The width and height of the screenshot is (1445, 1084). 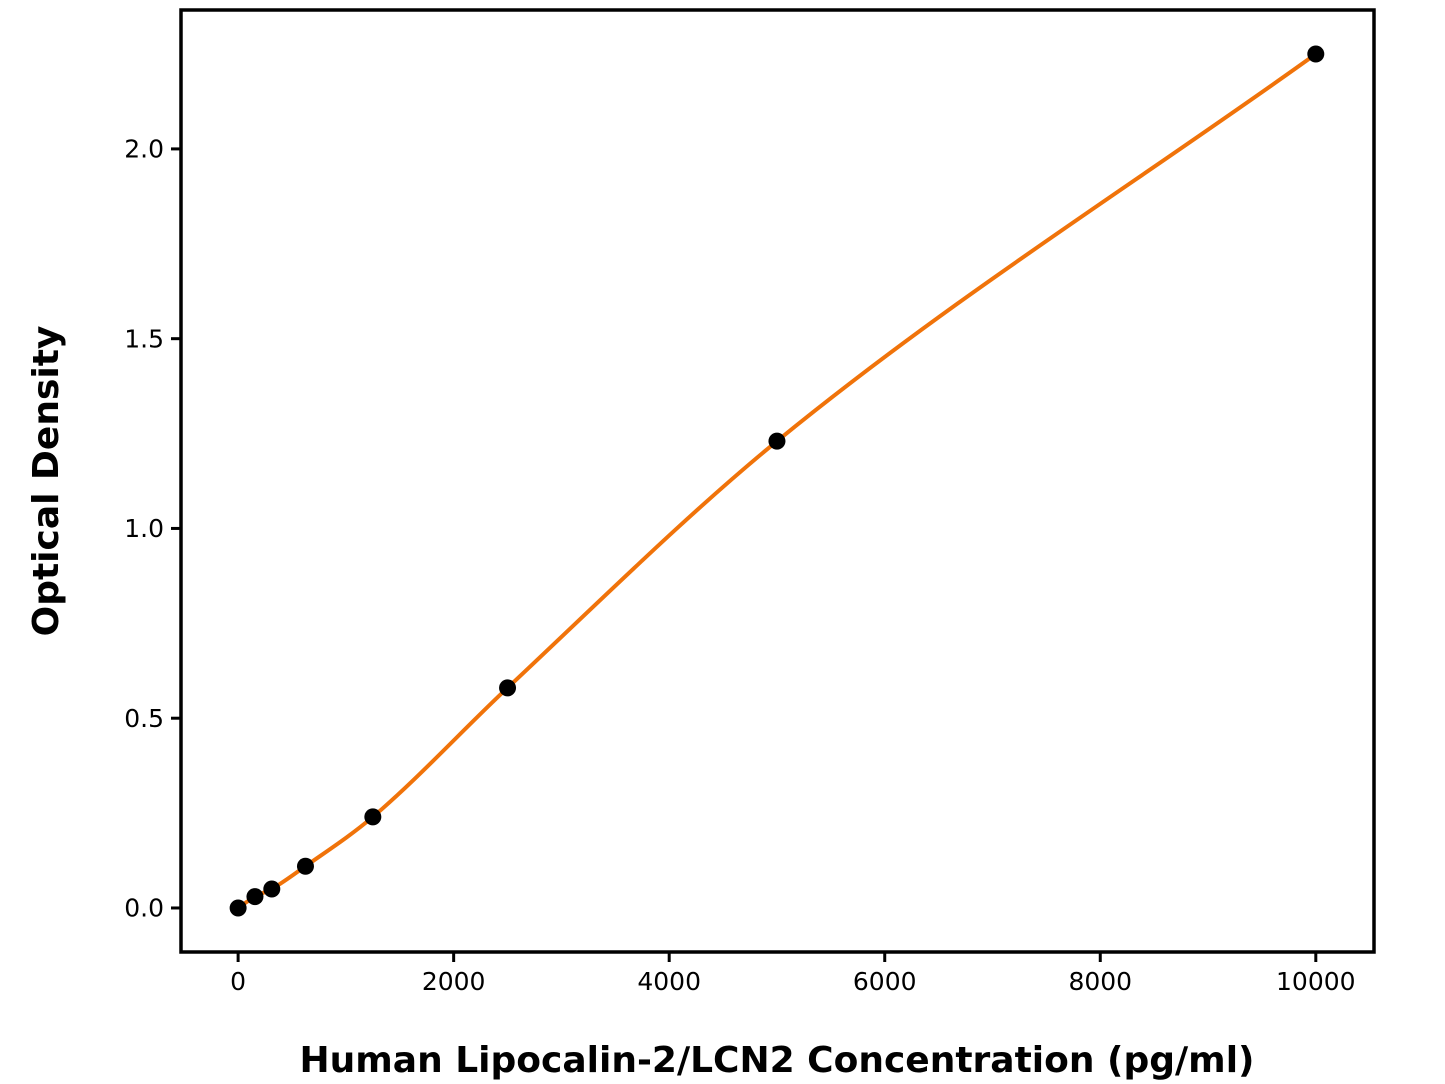 I want to click on y-tick-label: 0.0, so click(x=144, y=908).